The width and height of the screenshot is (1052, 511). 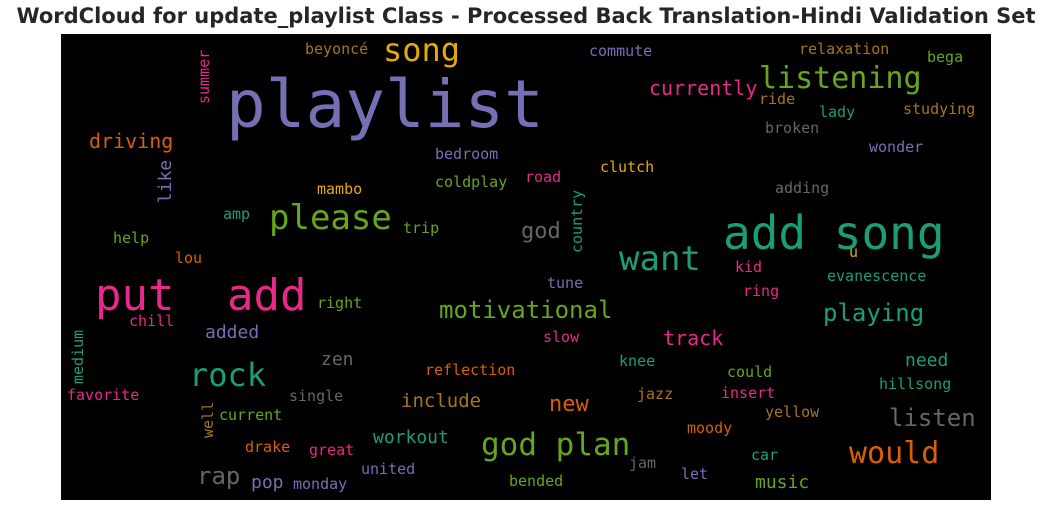 What do you see at coordinates (837, 112) in the screenshot?
I see `word-lady: lady` at bounding box center [837, 112].